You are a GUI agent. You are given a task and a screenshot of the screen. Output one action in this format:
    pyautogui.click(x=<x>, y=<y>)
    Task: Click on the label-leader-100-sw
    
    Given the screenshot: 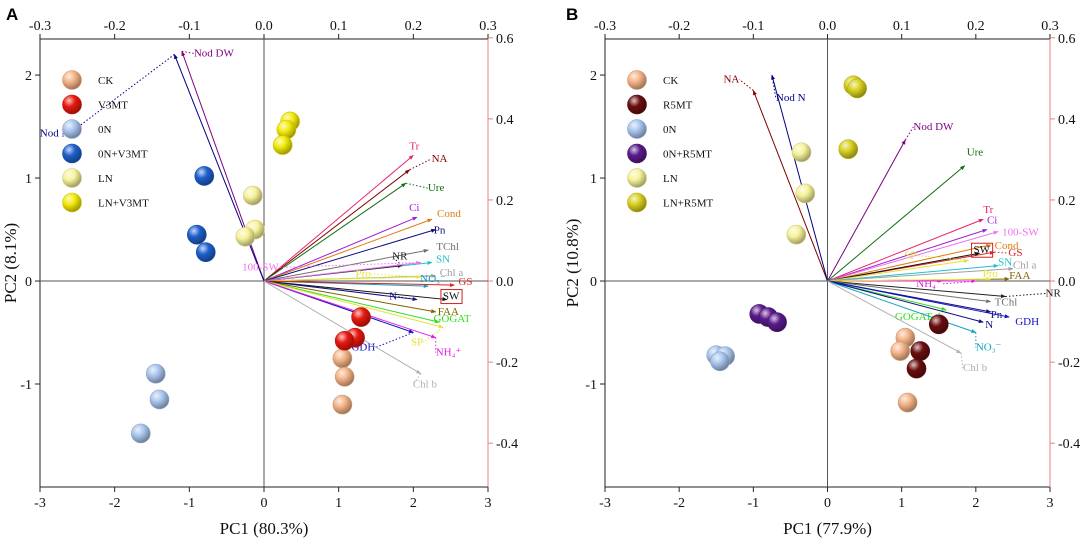 What is the action you would take?
    pyautogui.click(x=349, y=264)
    